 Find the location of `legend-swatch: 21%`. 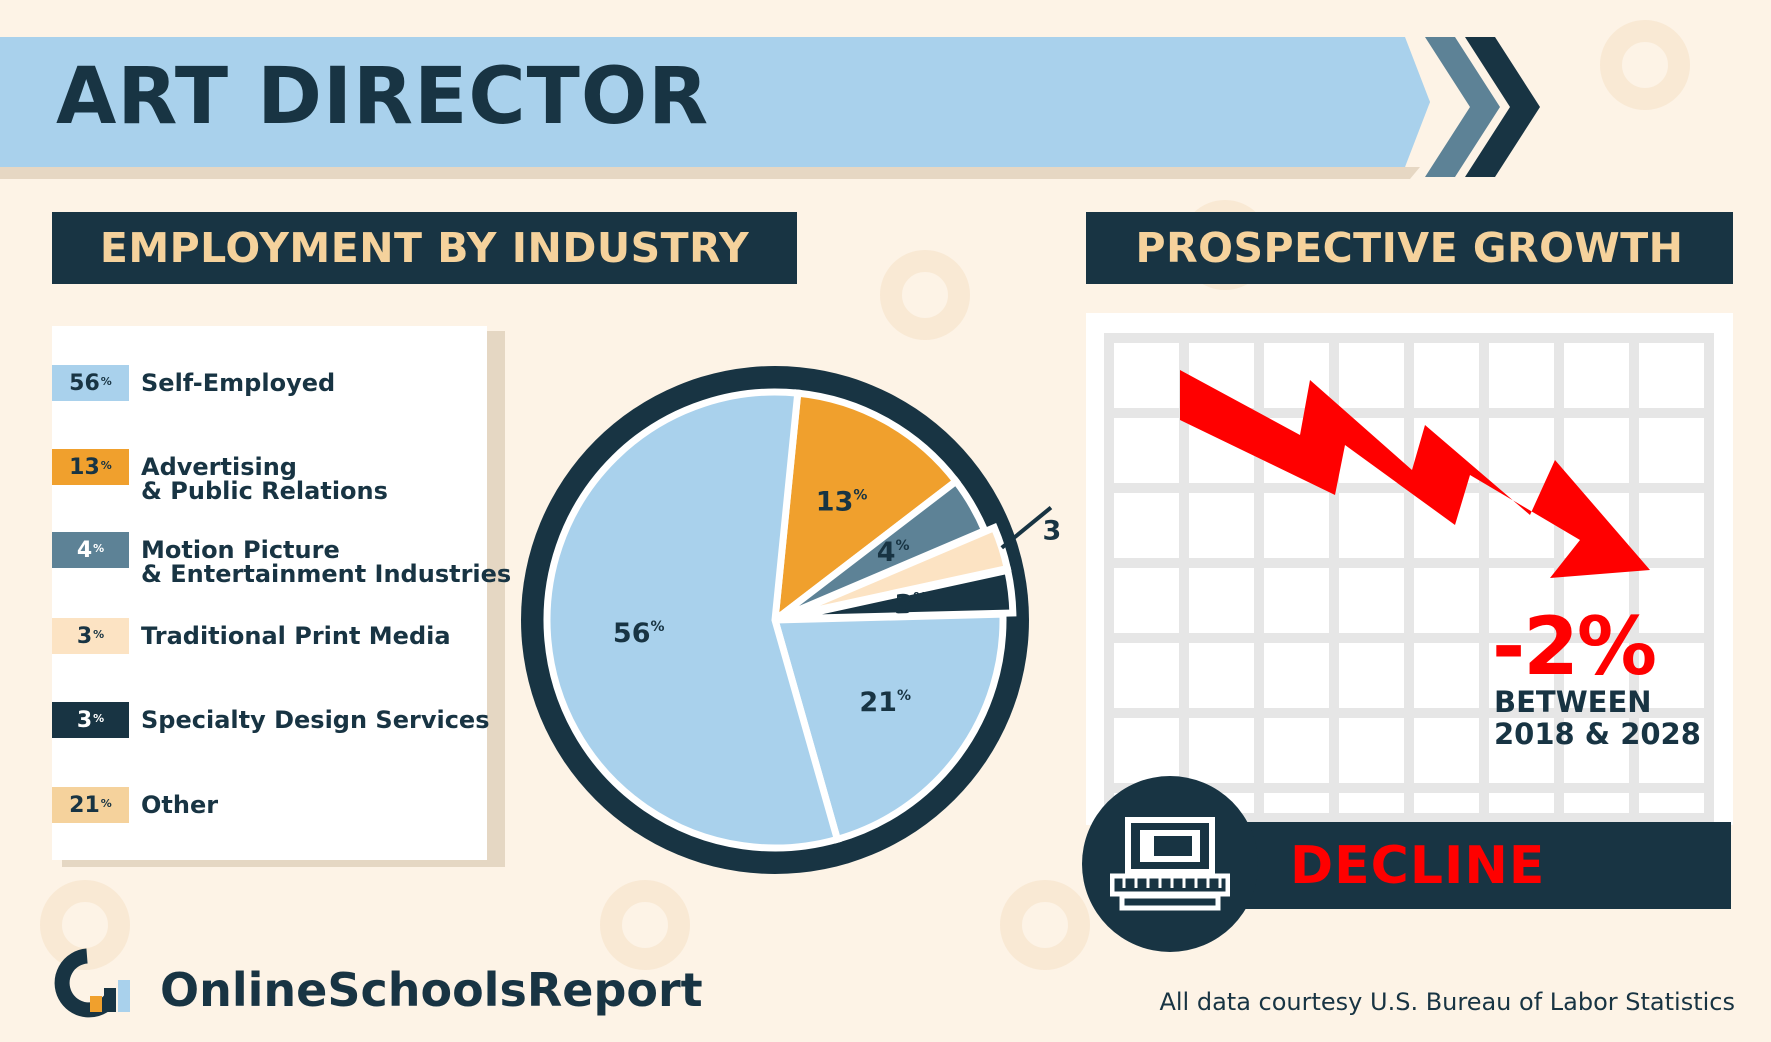

legend-swatch: 21% is located at coordinates (90, 805).